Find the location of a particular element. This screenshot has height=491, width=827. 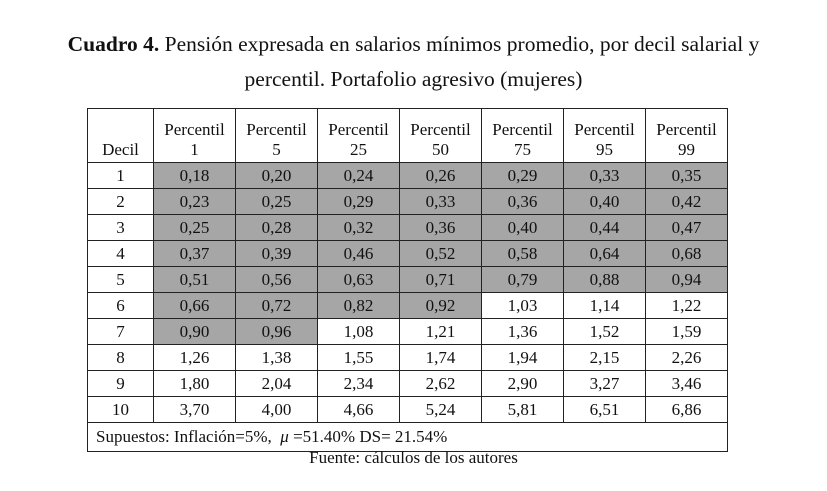

percentile-header: Percentil 50 is located at coordinates (440, 135).